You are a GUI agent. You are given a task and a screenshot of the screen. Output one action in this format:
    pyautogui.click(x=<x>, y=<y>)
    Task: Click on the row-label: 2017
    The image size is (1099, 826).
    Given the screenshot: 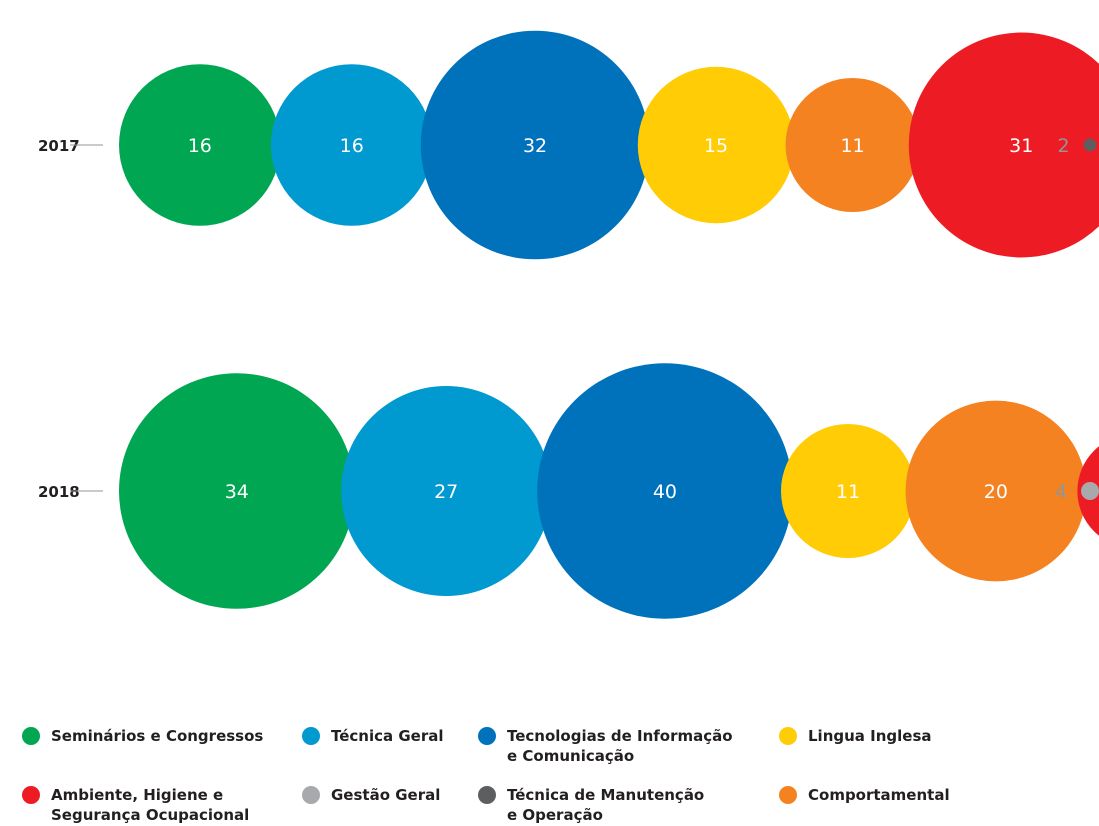 What is the action you would take?
    pyautogui.click(x=59, y=146)
    